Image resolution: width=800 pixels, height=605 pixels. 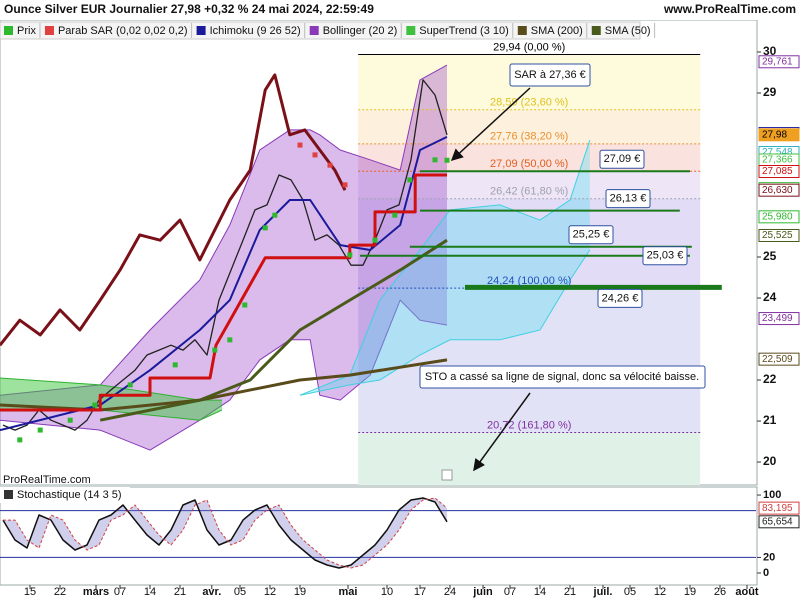 I want to click on level-label: 26,13 €, so click(x=628, y=199).